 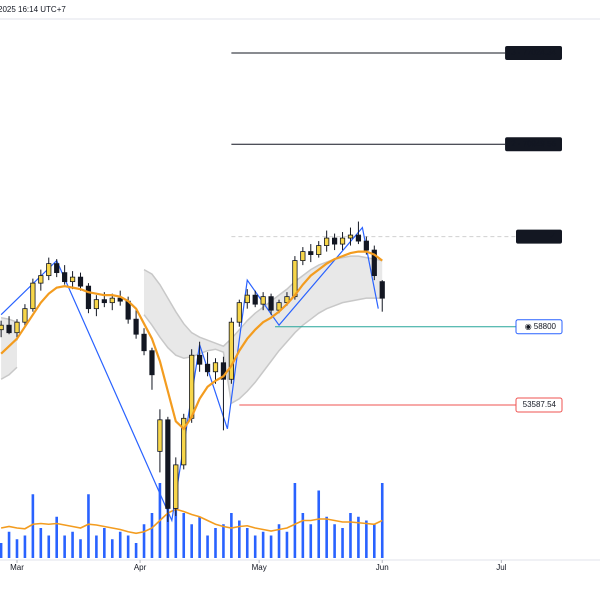 I want to click on level-label-text: 2 - 70949.56, so click(x=533, y=143).